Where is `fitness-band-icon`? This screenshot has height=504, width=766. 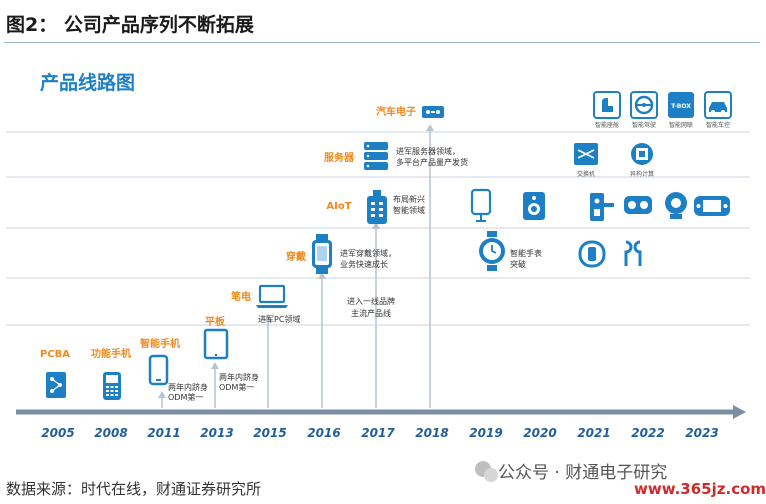 fitness-band-icon is located at coordinates (592, 254).